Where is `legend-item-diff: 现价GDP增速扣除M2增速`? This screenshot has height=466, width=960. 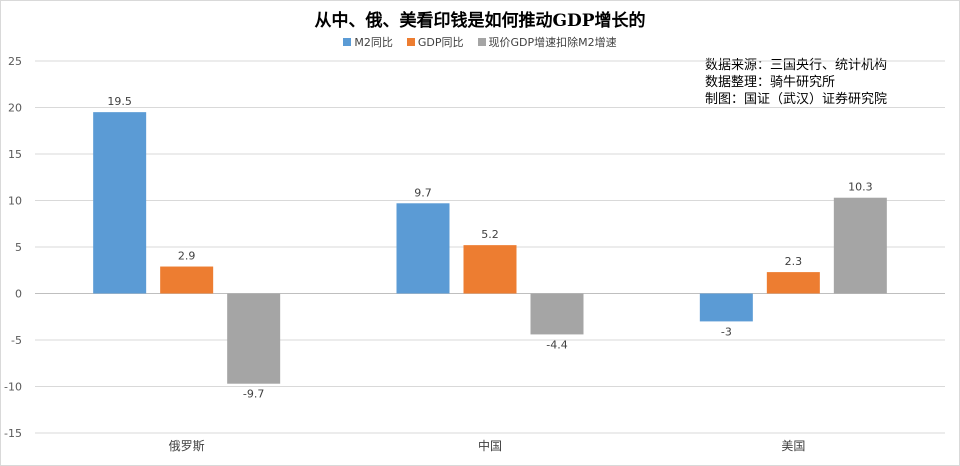
legend-item-diff: 现价GDP增速扣除M2增速 is located at coordinates (547, 42).